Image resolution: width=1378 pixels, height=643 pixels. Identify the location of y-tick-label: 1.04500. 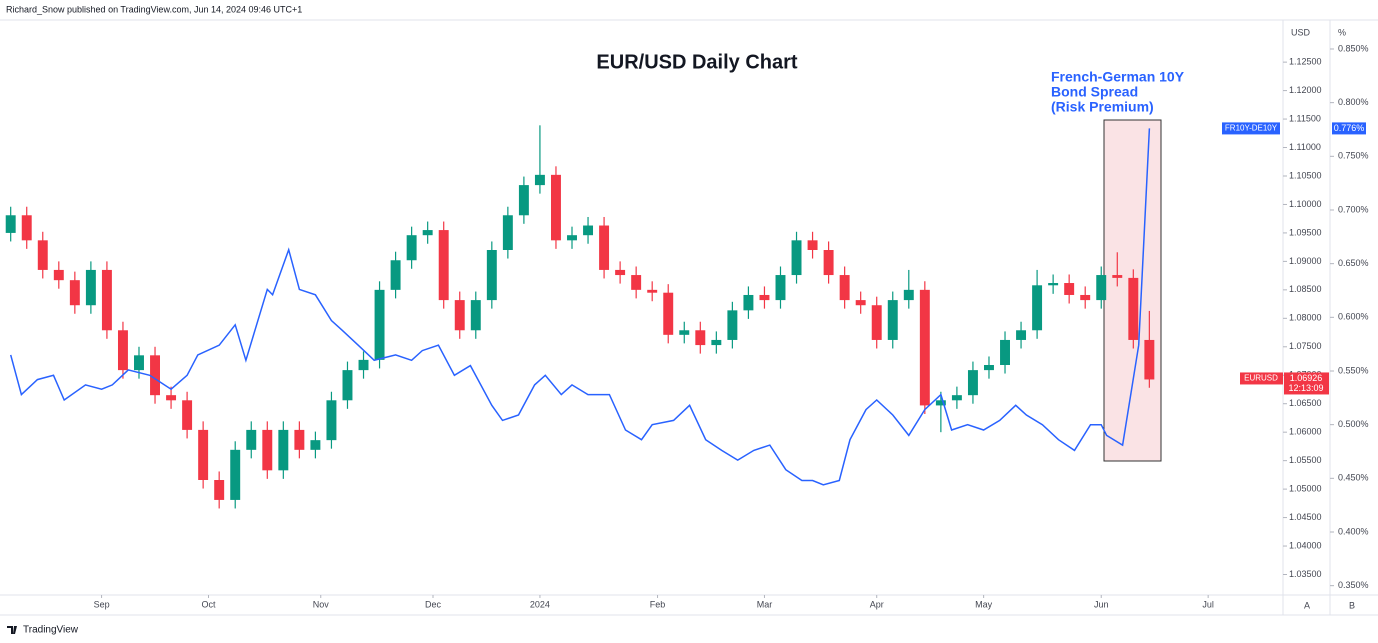
(1305, 517).